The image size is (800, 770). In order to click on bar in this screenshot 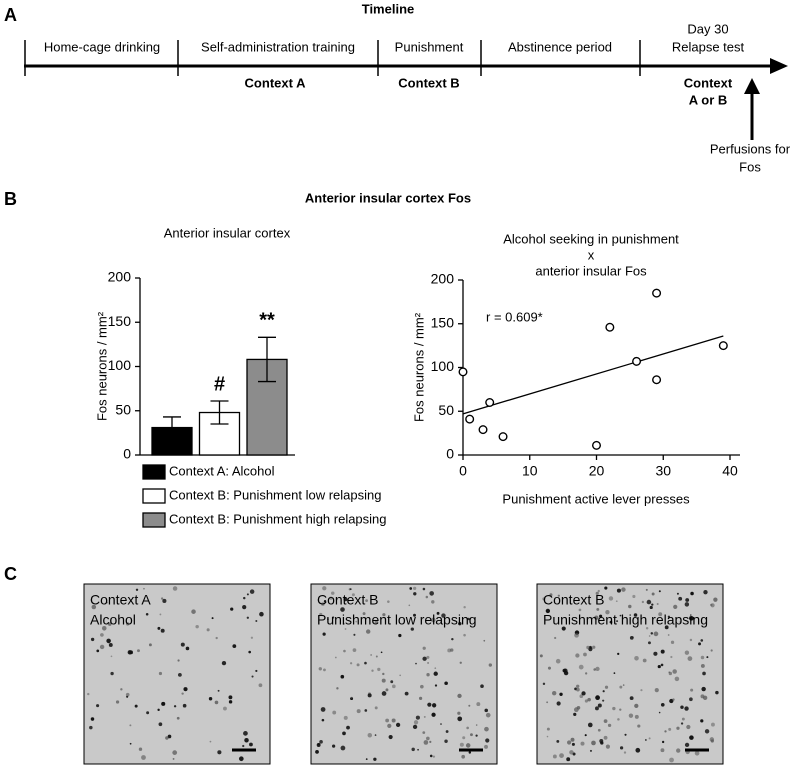, I will do `click(172, 441)`.